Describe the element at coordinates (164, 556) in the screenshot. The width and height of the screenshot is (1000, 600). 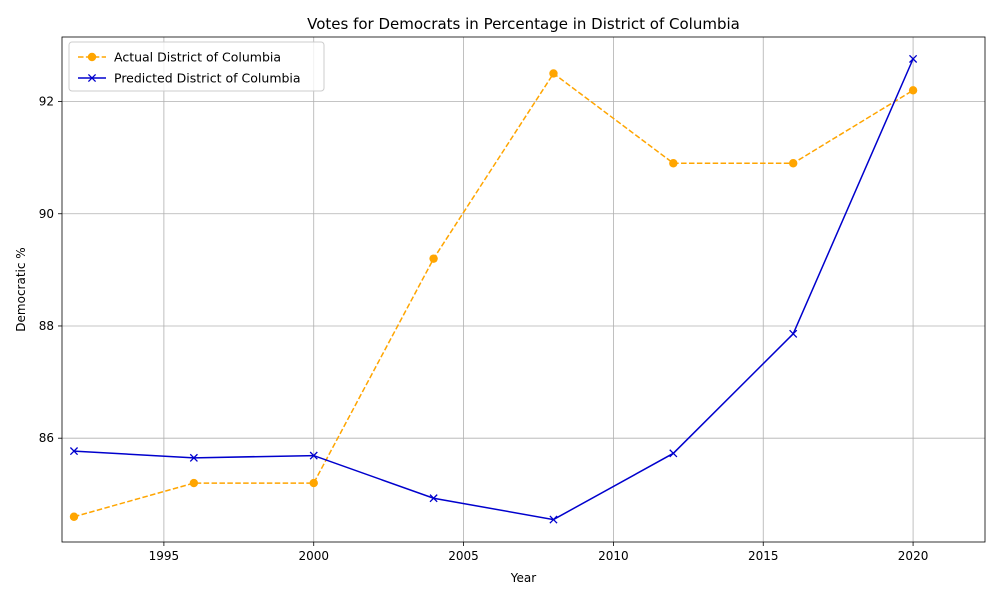
I see `x-tick-label: 1995` at that location.